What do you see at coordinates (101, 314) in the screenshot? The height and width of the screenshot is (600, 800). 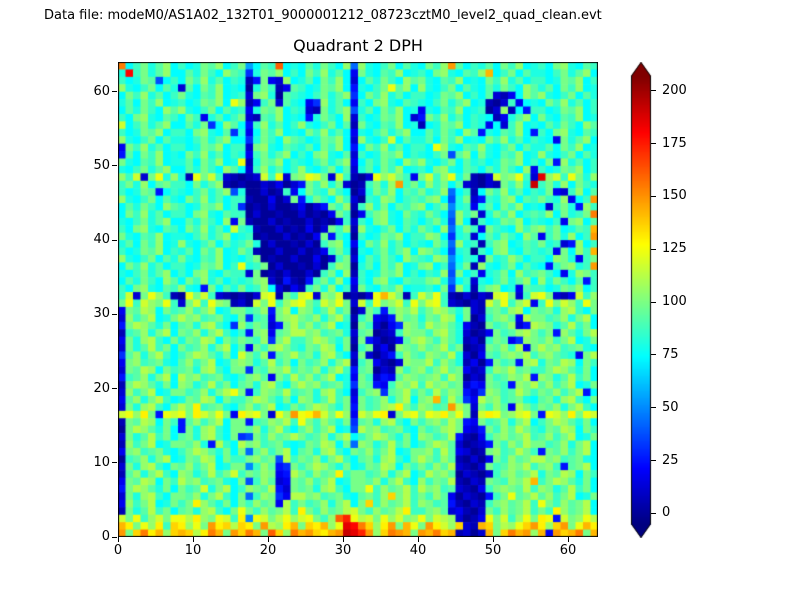 I see `y-tick-label: 30` at bounding box center [101, 314].